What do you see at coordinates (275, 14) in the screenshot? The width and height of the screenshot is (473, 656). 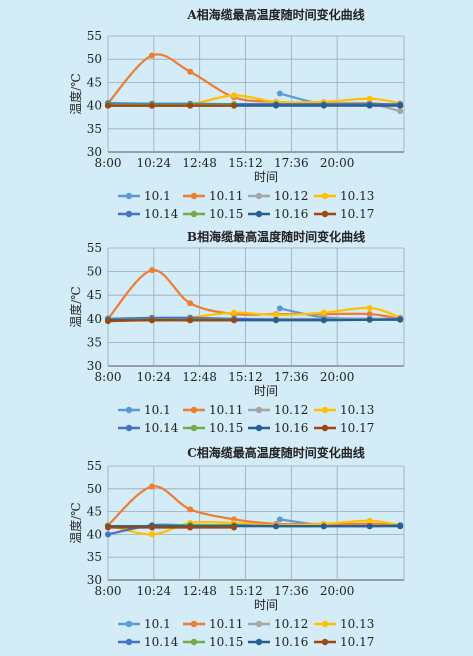 I see `chart-title: A相海缆最高温度随时间变化曲线` at bounding box center [275, 14].